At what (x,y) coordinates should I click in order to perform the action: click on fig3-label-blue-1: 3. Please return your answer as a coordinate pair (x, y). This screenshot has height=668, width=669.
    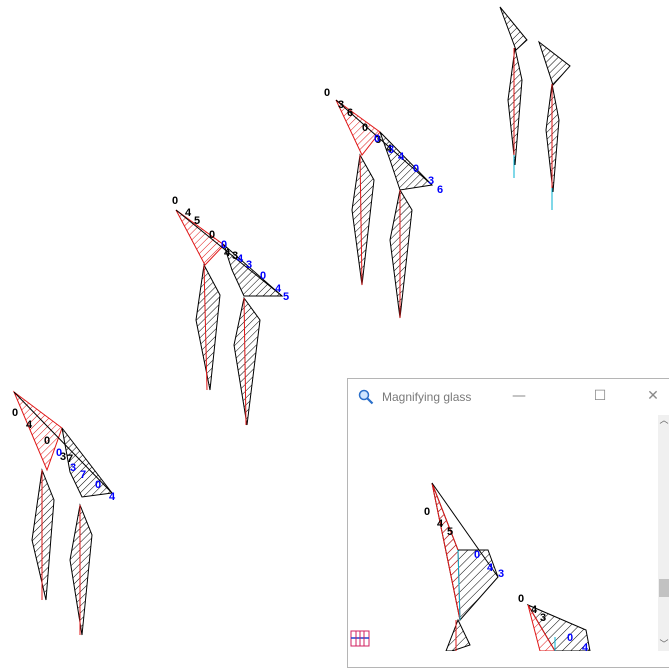
    Looking at the image, I should click on (391, 150).